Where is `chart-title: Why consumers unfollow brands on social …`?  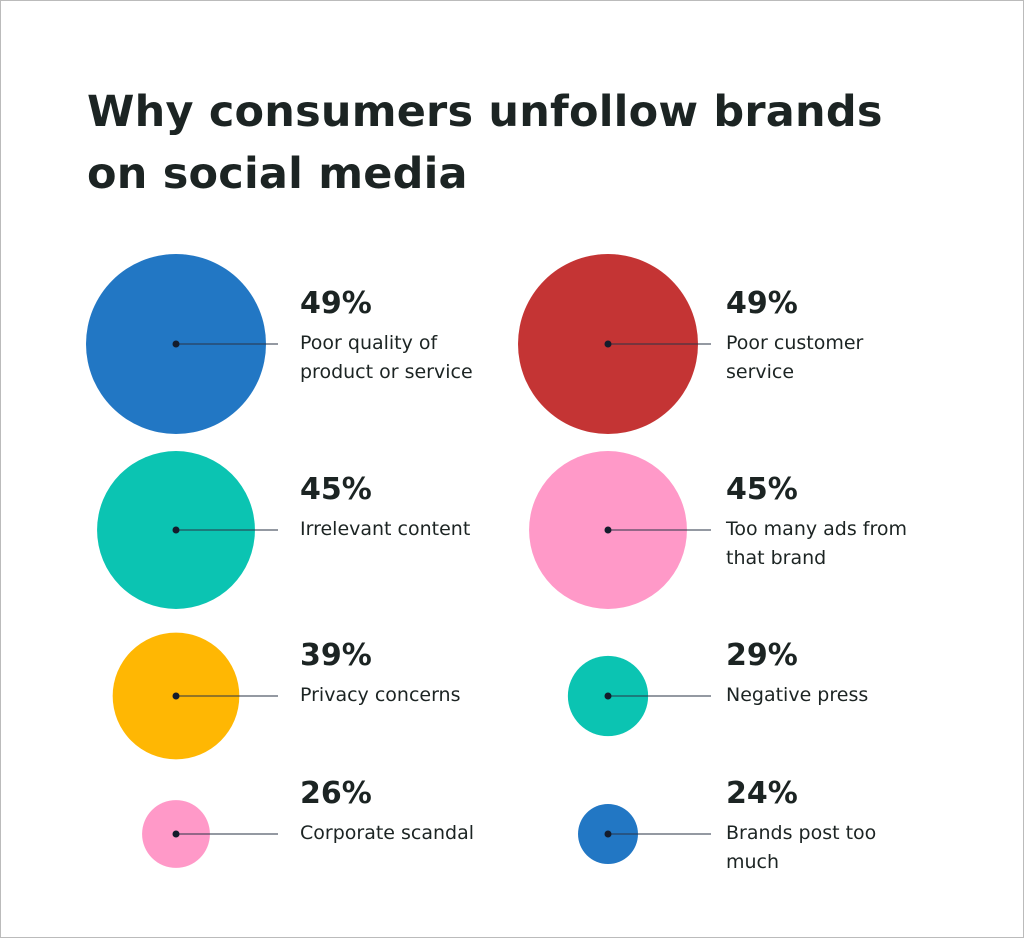 chart-title: Why consumers unfollow brands on social … is located at coordinates (485, 143).